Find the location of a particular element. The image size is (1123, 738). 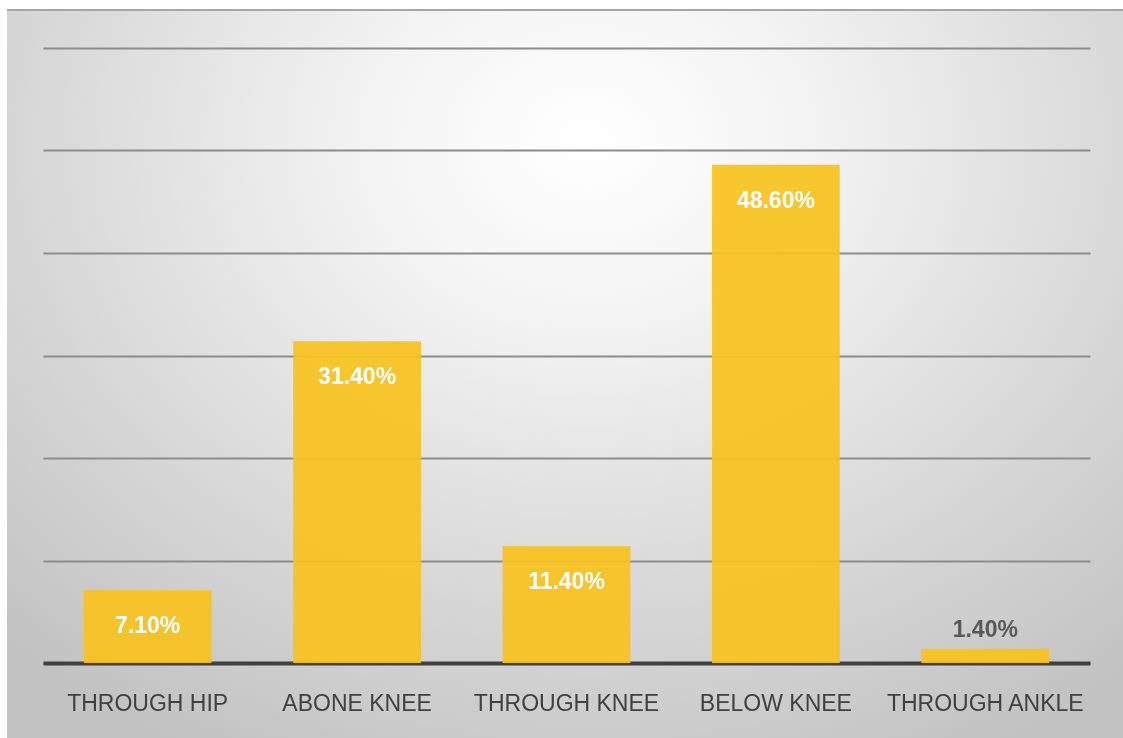

data-label: 11.40% is located at coordinates (566, 581).